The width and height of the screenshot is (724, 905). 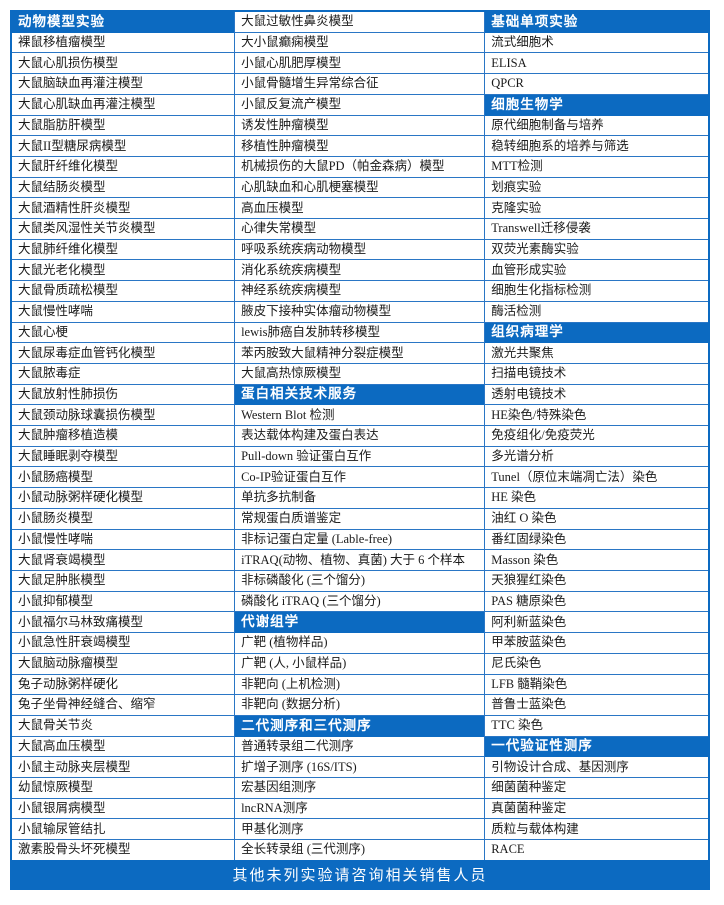 What do you see at coordinates (123, 664) in the screenshot?
I see `service-item-cell: 大鼠脑动脉瘤模型` at bounding box center [123, 664].